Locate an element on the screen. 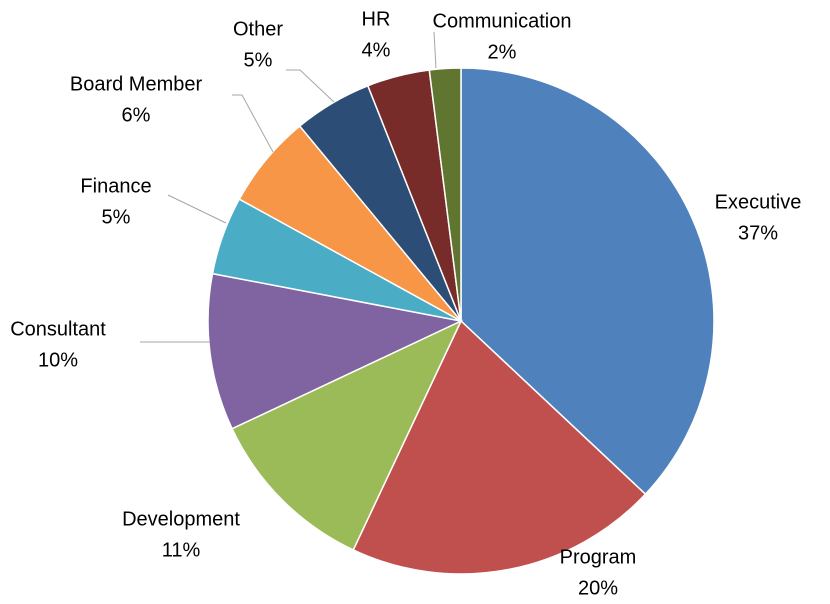 The width and height of the screenshot is (830, 604). slice-value-label: 6% is located at coordinates (136, 115).